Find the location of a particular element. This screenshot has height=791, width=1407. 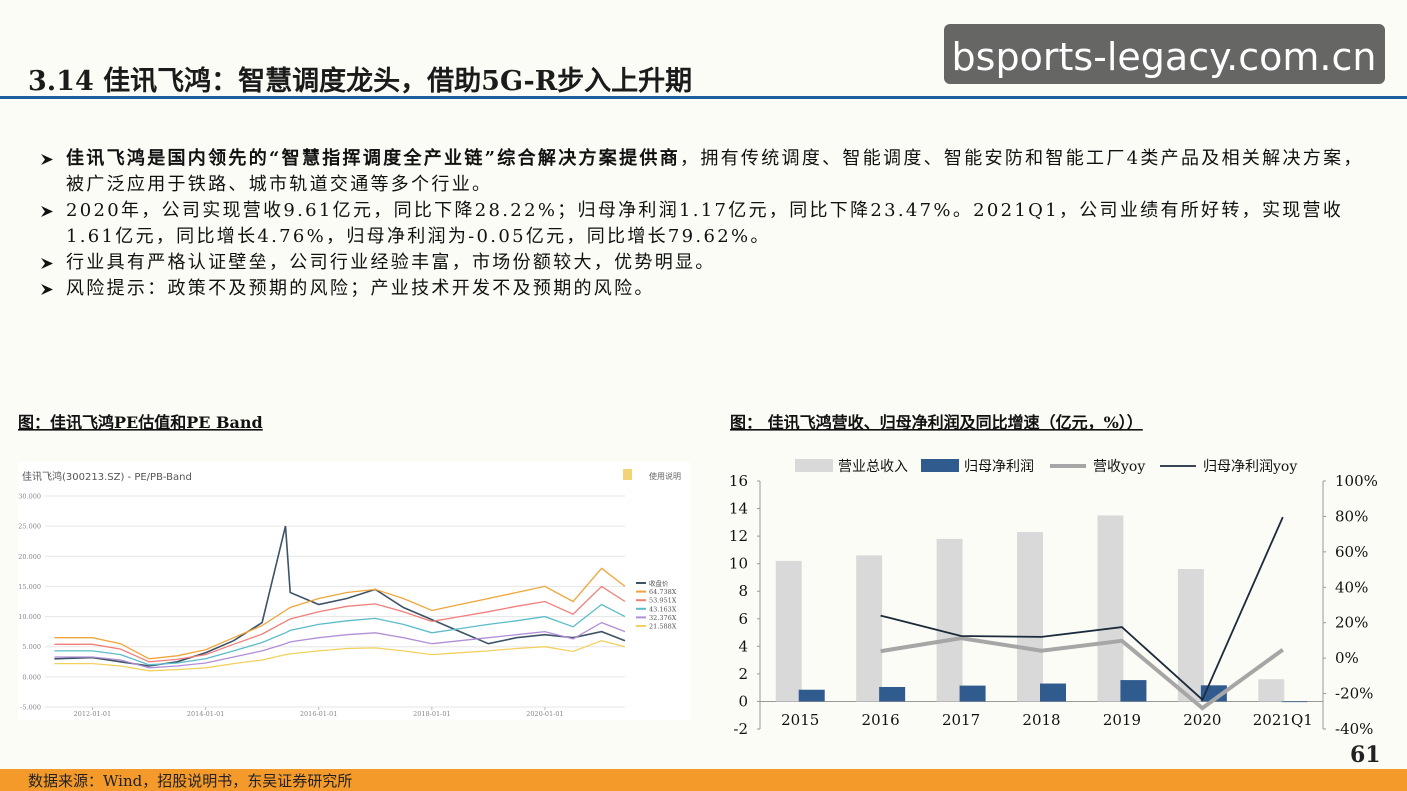

y2-tick-label: 60% is located at coordinates (1351, 552).